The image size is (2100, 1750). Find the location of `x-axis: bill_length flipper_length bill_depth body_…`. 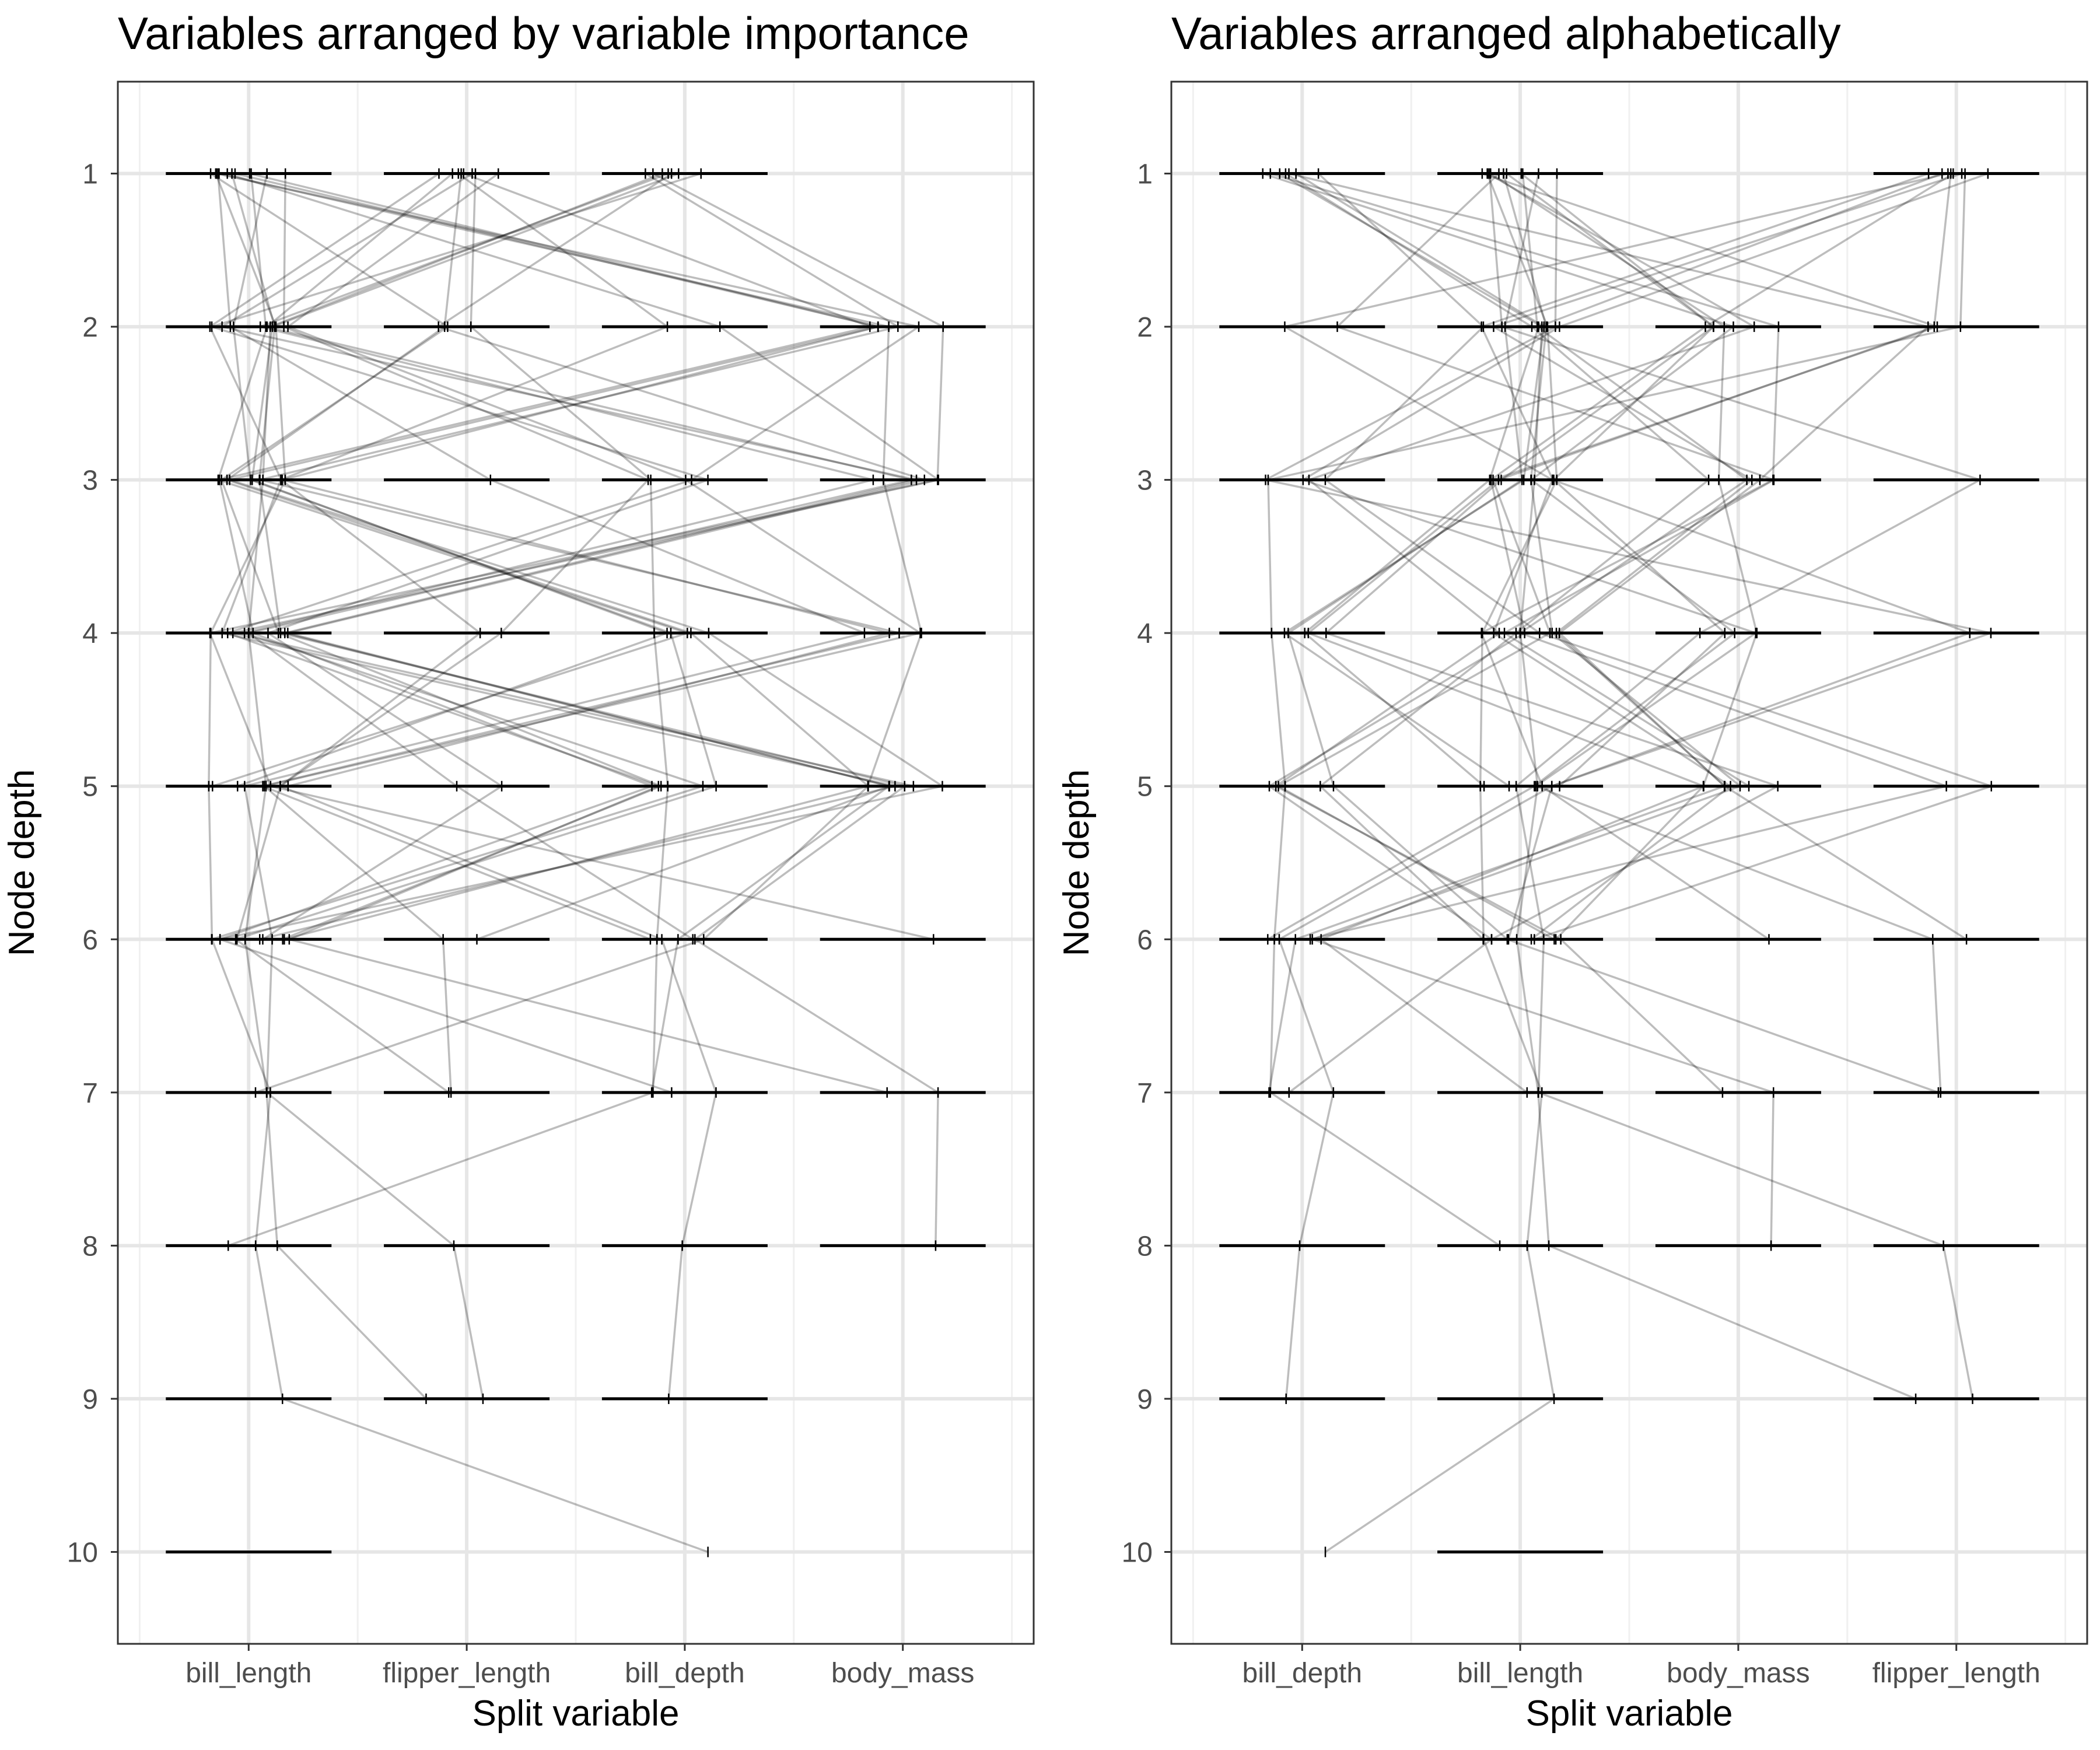

x-axis: bill_length flipper_length bill_depth body_… is located at coordinates (580, 1666).